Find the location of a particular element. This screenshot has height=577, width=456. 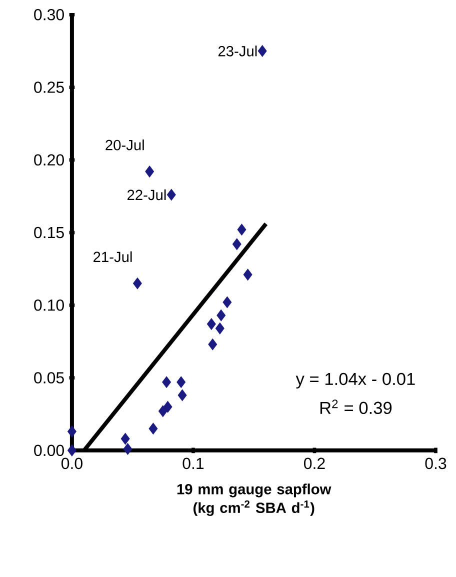

x-tick-label: 0.1 is located at coordinates (193, 464).